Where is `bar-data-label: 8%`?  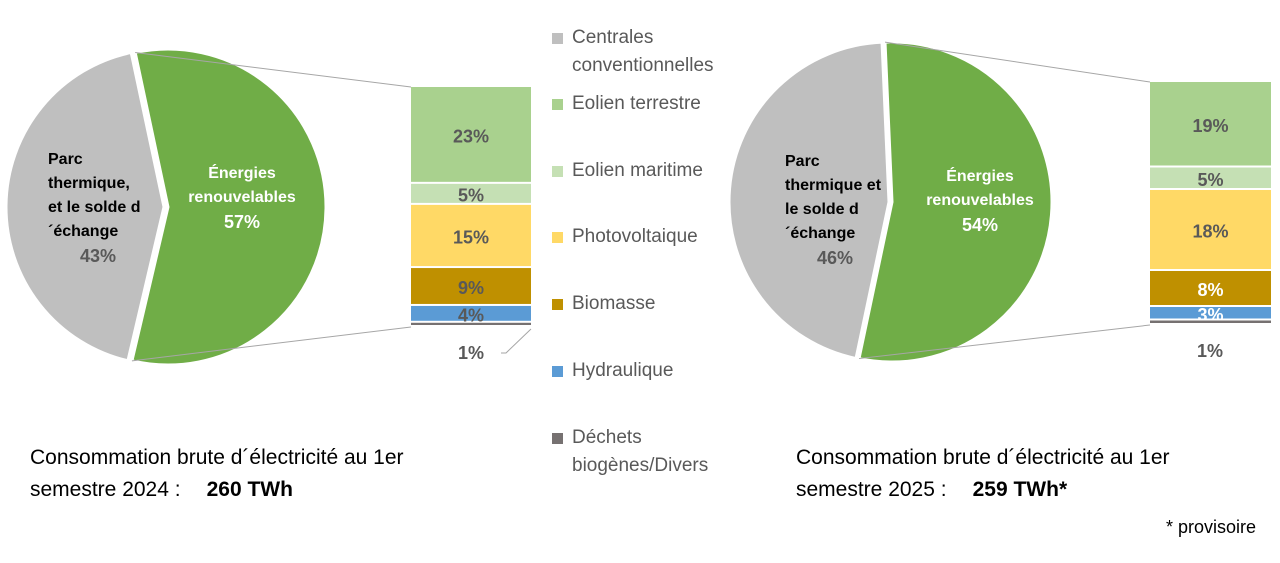 bar-data-label: 8% is located at coordinates (1210, 290).